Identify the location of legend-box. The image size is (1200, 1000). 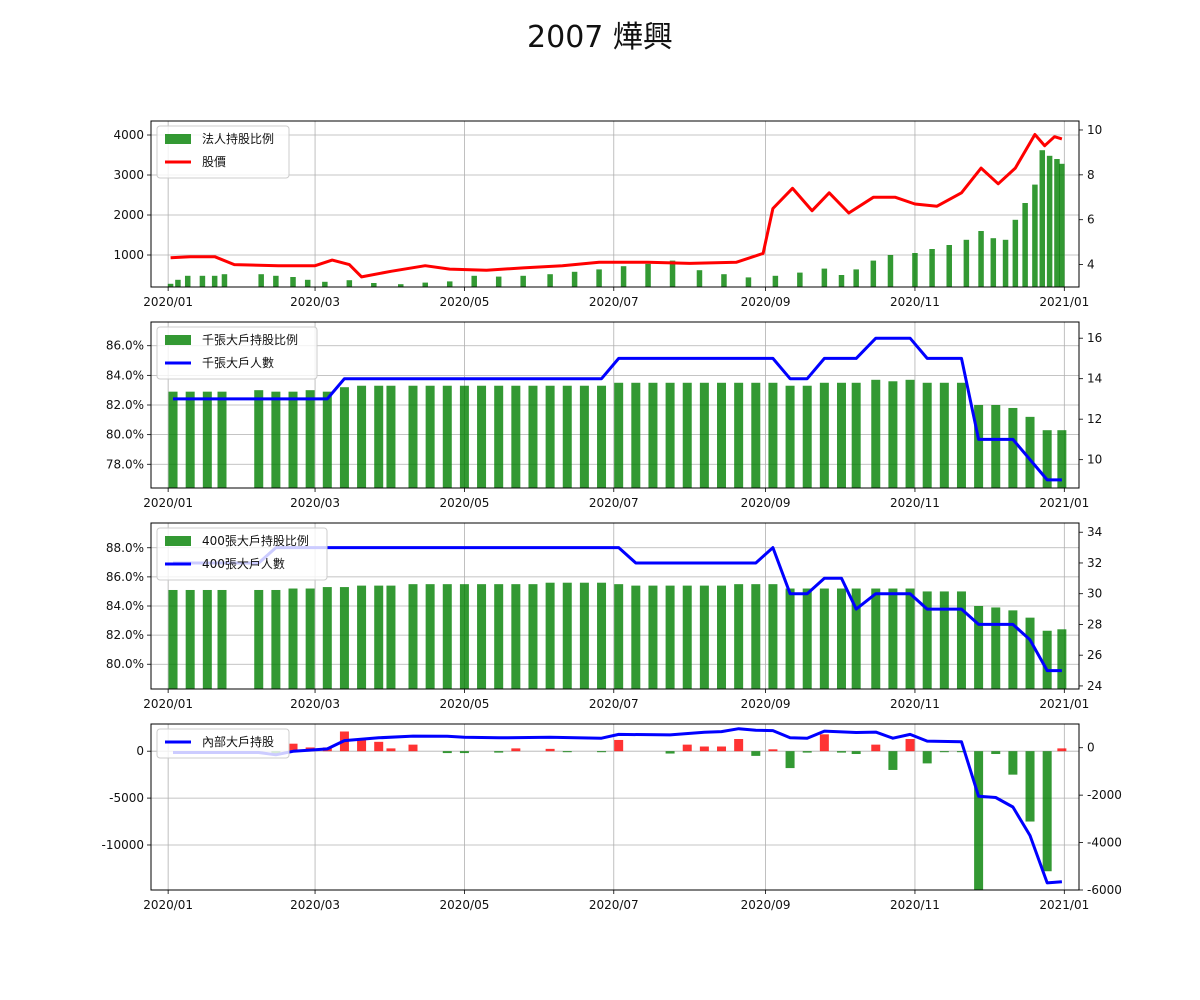
(242, 554).